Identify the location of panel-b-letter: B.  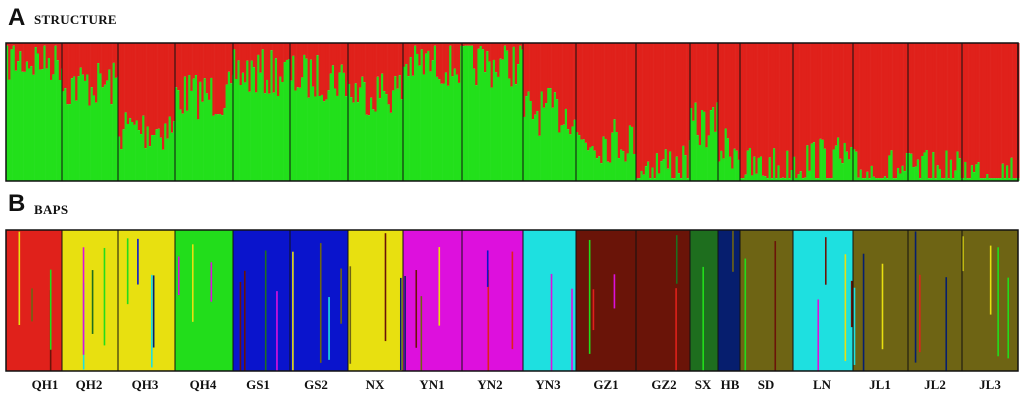
(17, 203).